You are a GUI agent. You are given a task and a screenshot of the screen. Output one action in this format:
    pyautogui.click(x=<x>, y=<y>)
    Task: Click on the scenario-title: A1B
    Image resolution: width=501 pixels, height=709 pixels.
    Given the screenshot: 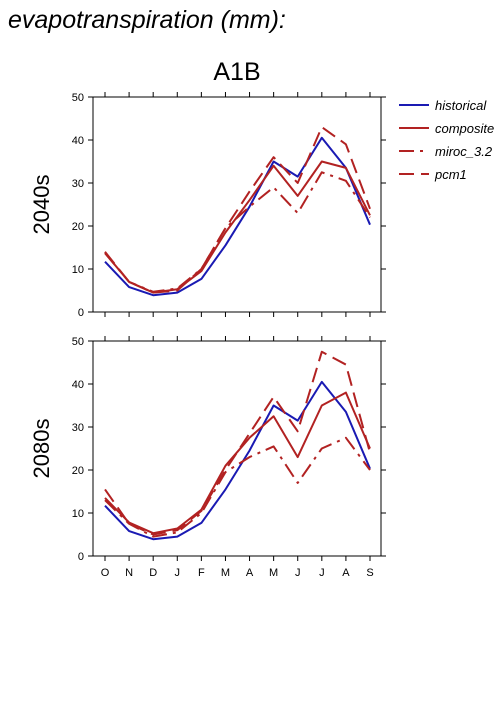 What is the action you would take?
    pyautogui.click(x=236, y=72)
    